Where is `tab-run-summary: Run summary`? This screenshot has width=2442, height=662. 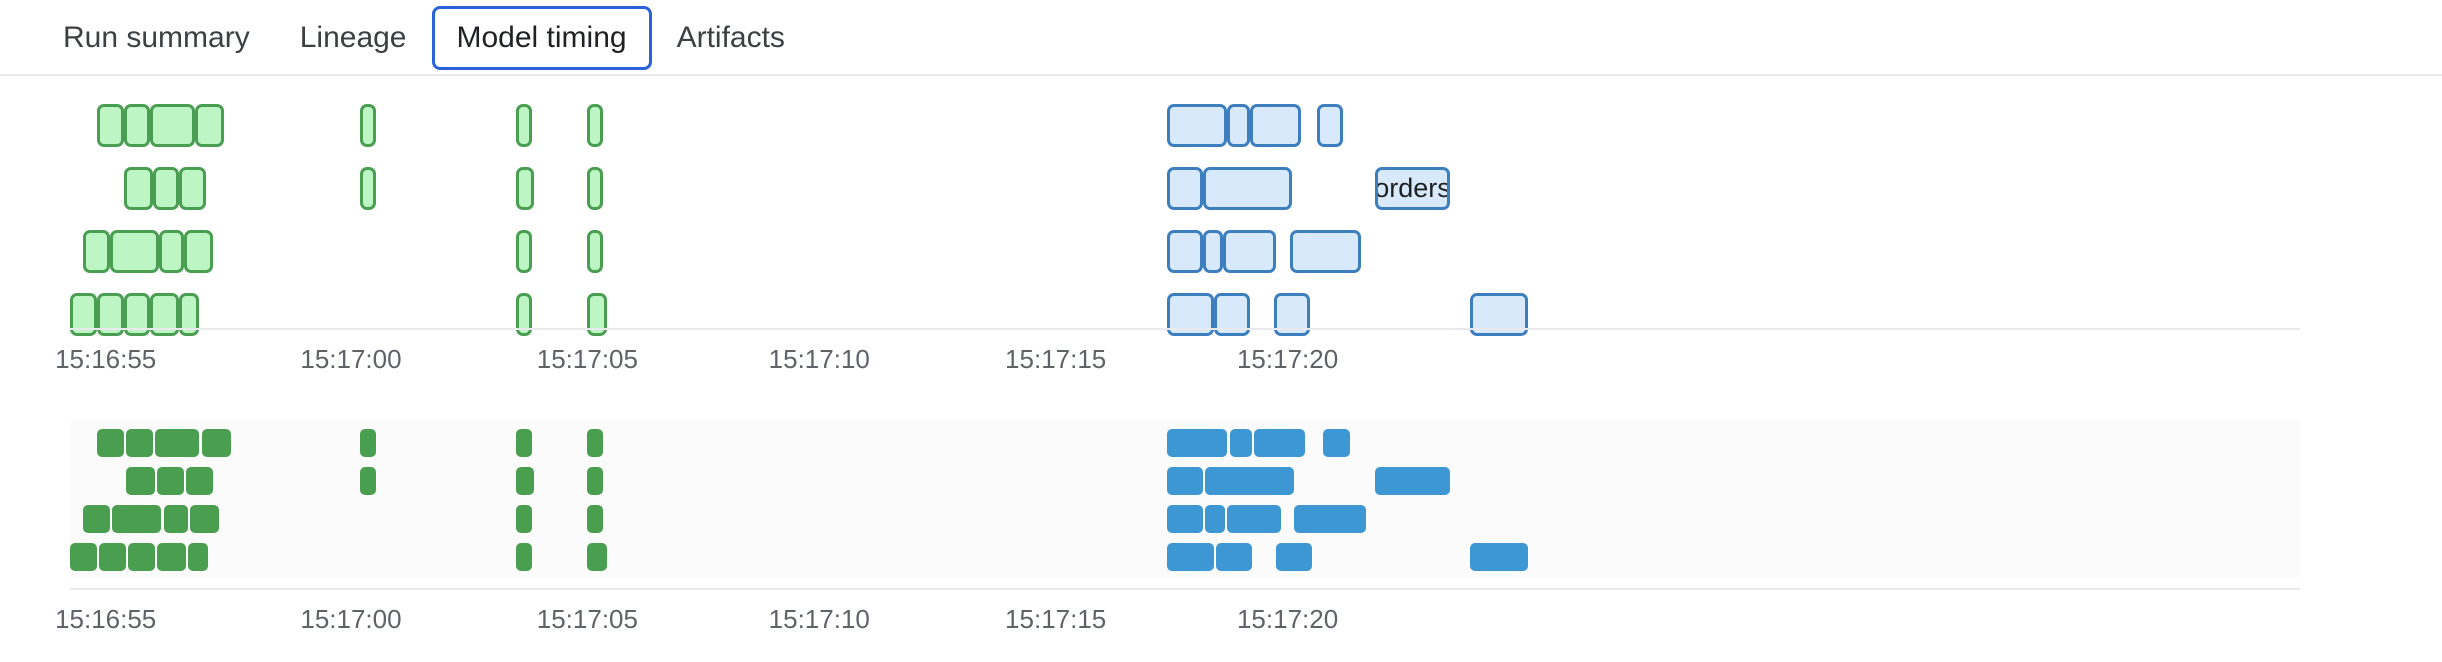
tab-run-summary: Run summary is located at coordinates (156, 37).